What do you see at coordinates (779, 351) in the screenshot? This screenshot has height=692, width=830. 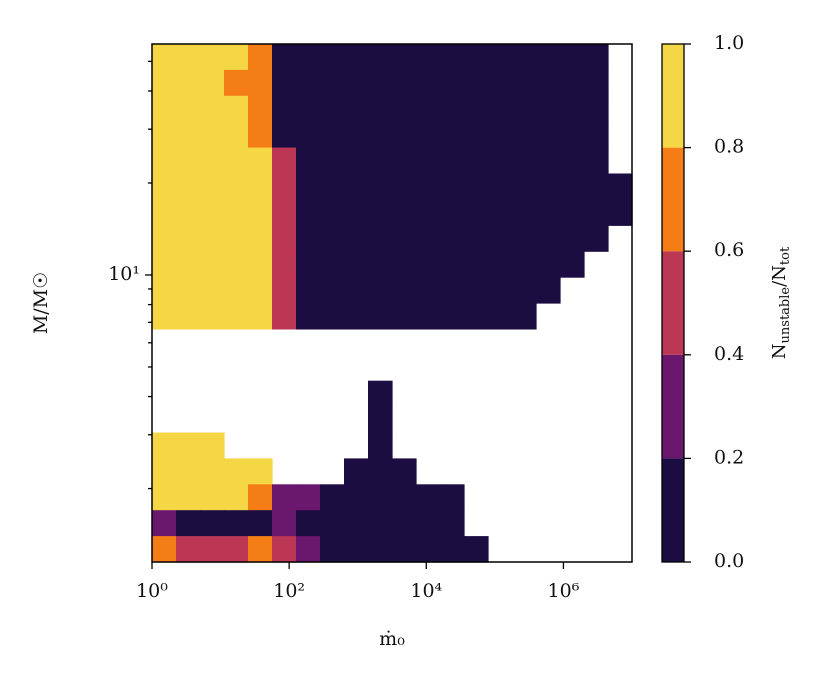 I see `colorbar-label-part: N` at bounding box center [779, 351].